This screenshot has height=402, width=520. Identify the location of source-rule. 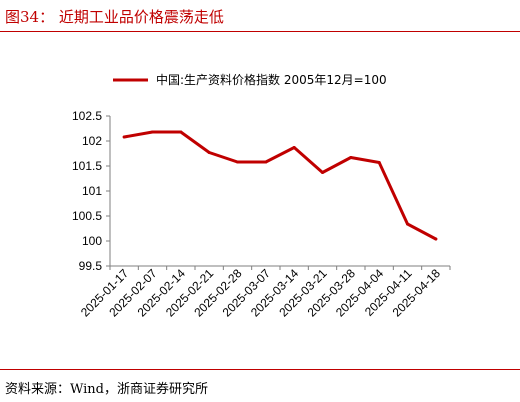
(260, 369).